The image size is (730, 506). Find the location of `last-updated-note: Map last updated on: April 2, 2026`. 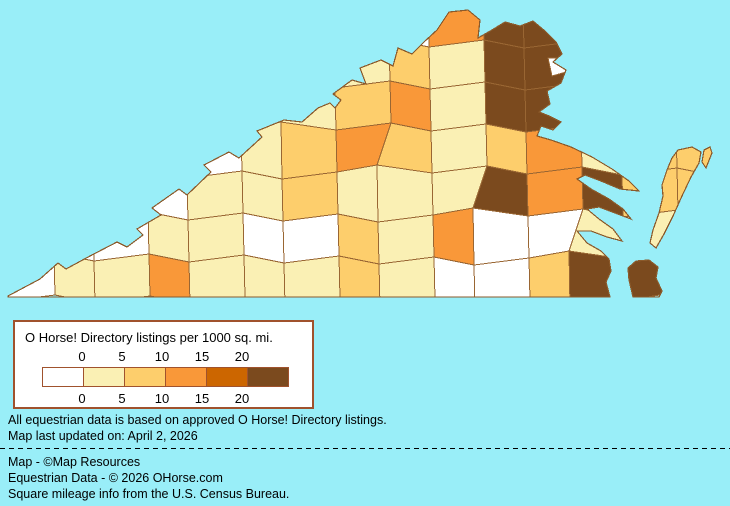

last-updated-note: Map last updated on: April 2, 2026 is located at coordinates (103, 436).